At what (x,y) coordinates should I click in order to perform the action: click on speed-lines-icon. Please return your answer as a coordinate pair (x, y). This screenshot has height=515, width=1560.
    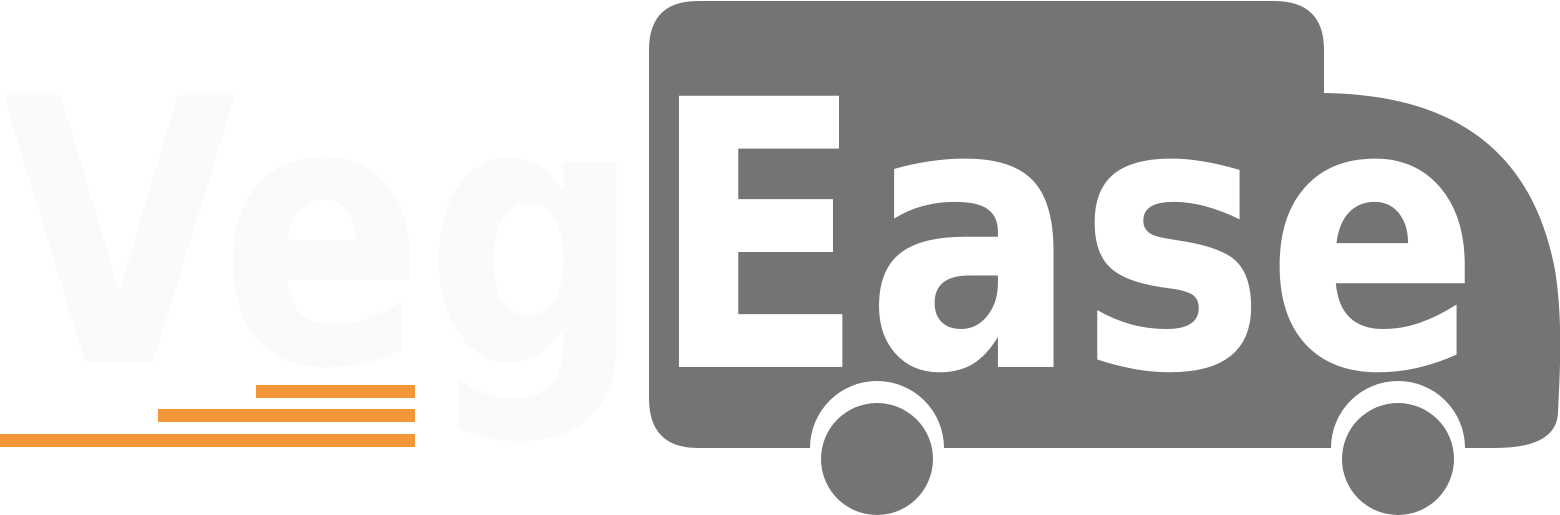
    Looking at the image, I should click on (207, 416).